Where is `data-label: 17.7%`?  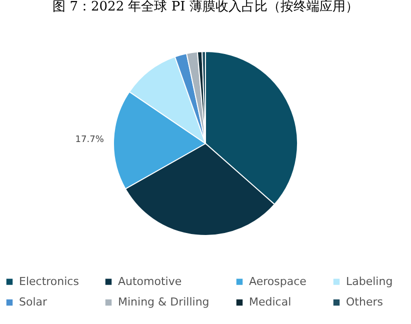 data-label: 17.7% is located at coordinates (89, 139).